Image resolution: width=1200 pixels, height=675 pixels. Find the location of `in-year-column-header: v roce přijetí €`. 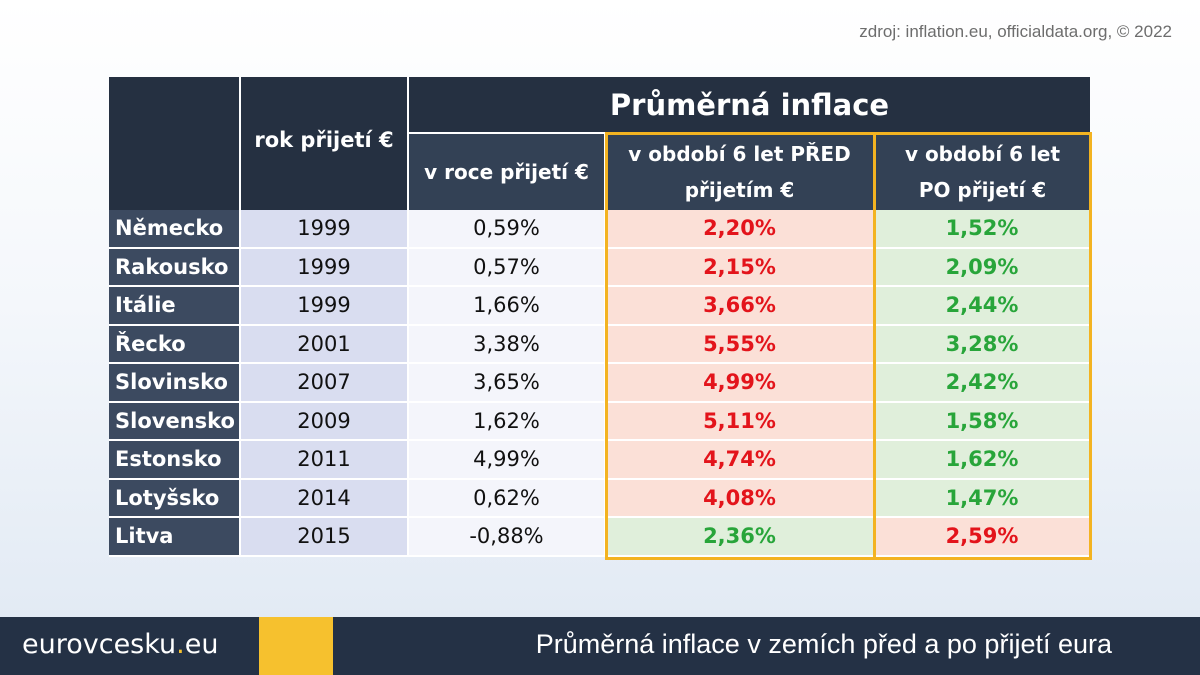

in-year-column-header: v roce přijetí € is located at coordinates (506, 171).